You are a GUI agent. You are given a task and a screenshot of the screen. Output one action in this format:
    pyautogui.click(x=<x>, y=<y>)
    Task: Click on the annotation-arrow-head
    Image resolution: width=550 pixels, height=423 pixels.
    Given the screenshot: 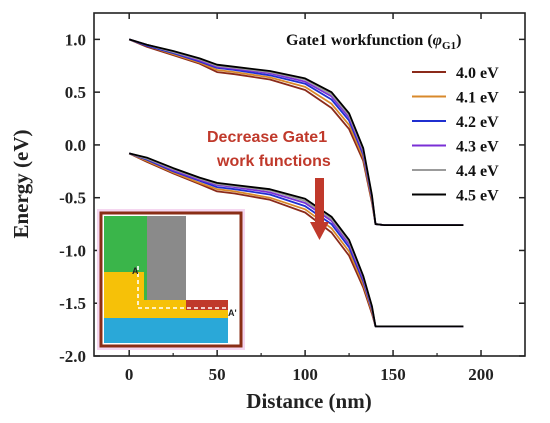 What is the action you would take?
    pyautogui.click(x=319, y=231)
    